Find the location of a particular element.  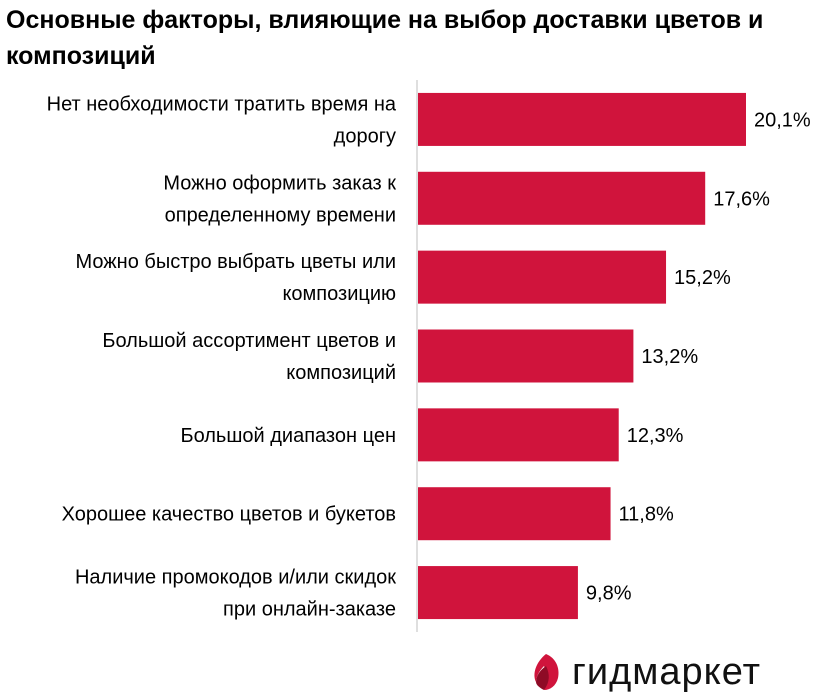

data-label: 20,1% is located at coordinates (782, 120).